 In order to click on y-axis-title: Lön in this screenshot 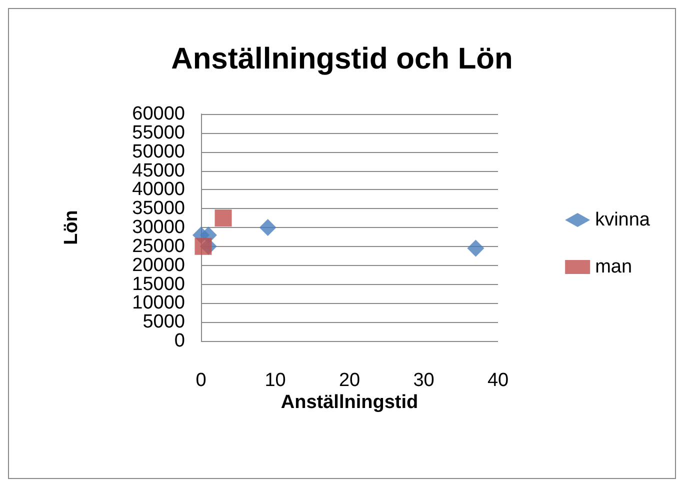, I will do `click(71, 227)`.